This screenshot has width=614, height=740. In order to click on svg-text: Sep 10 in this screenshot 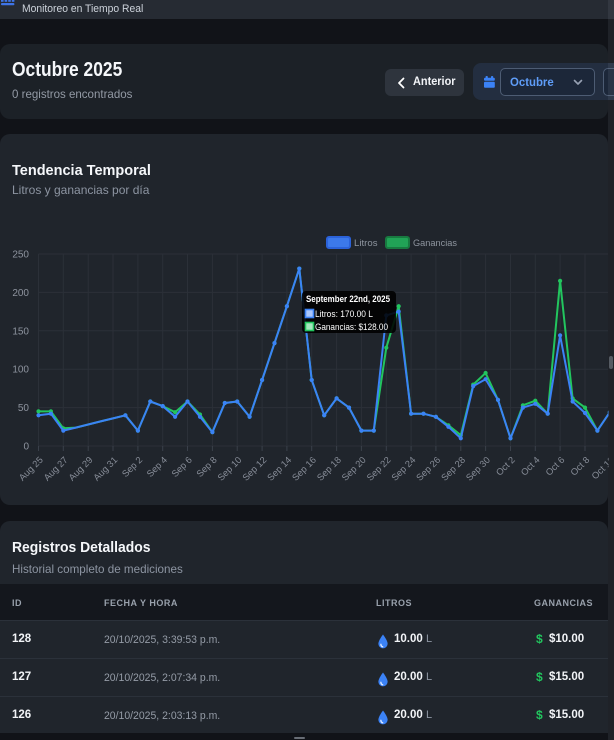, I will do `click(230, 469)`.